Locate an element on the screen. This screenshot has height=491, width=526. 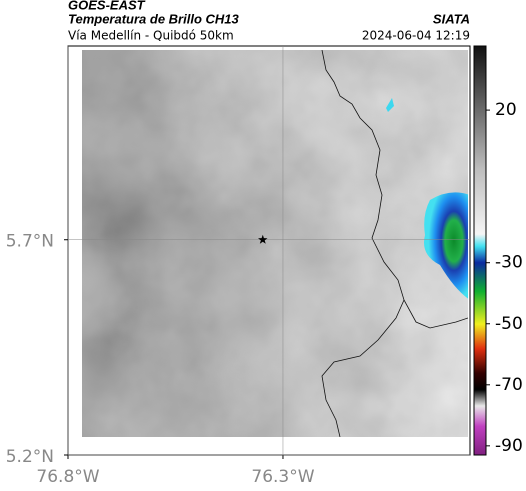
colorbar is located at coordinates (480, 250).